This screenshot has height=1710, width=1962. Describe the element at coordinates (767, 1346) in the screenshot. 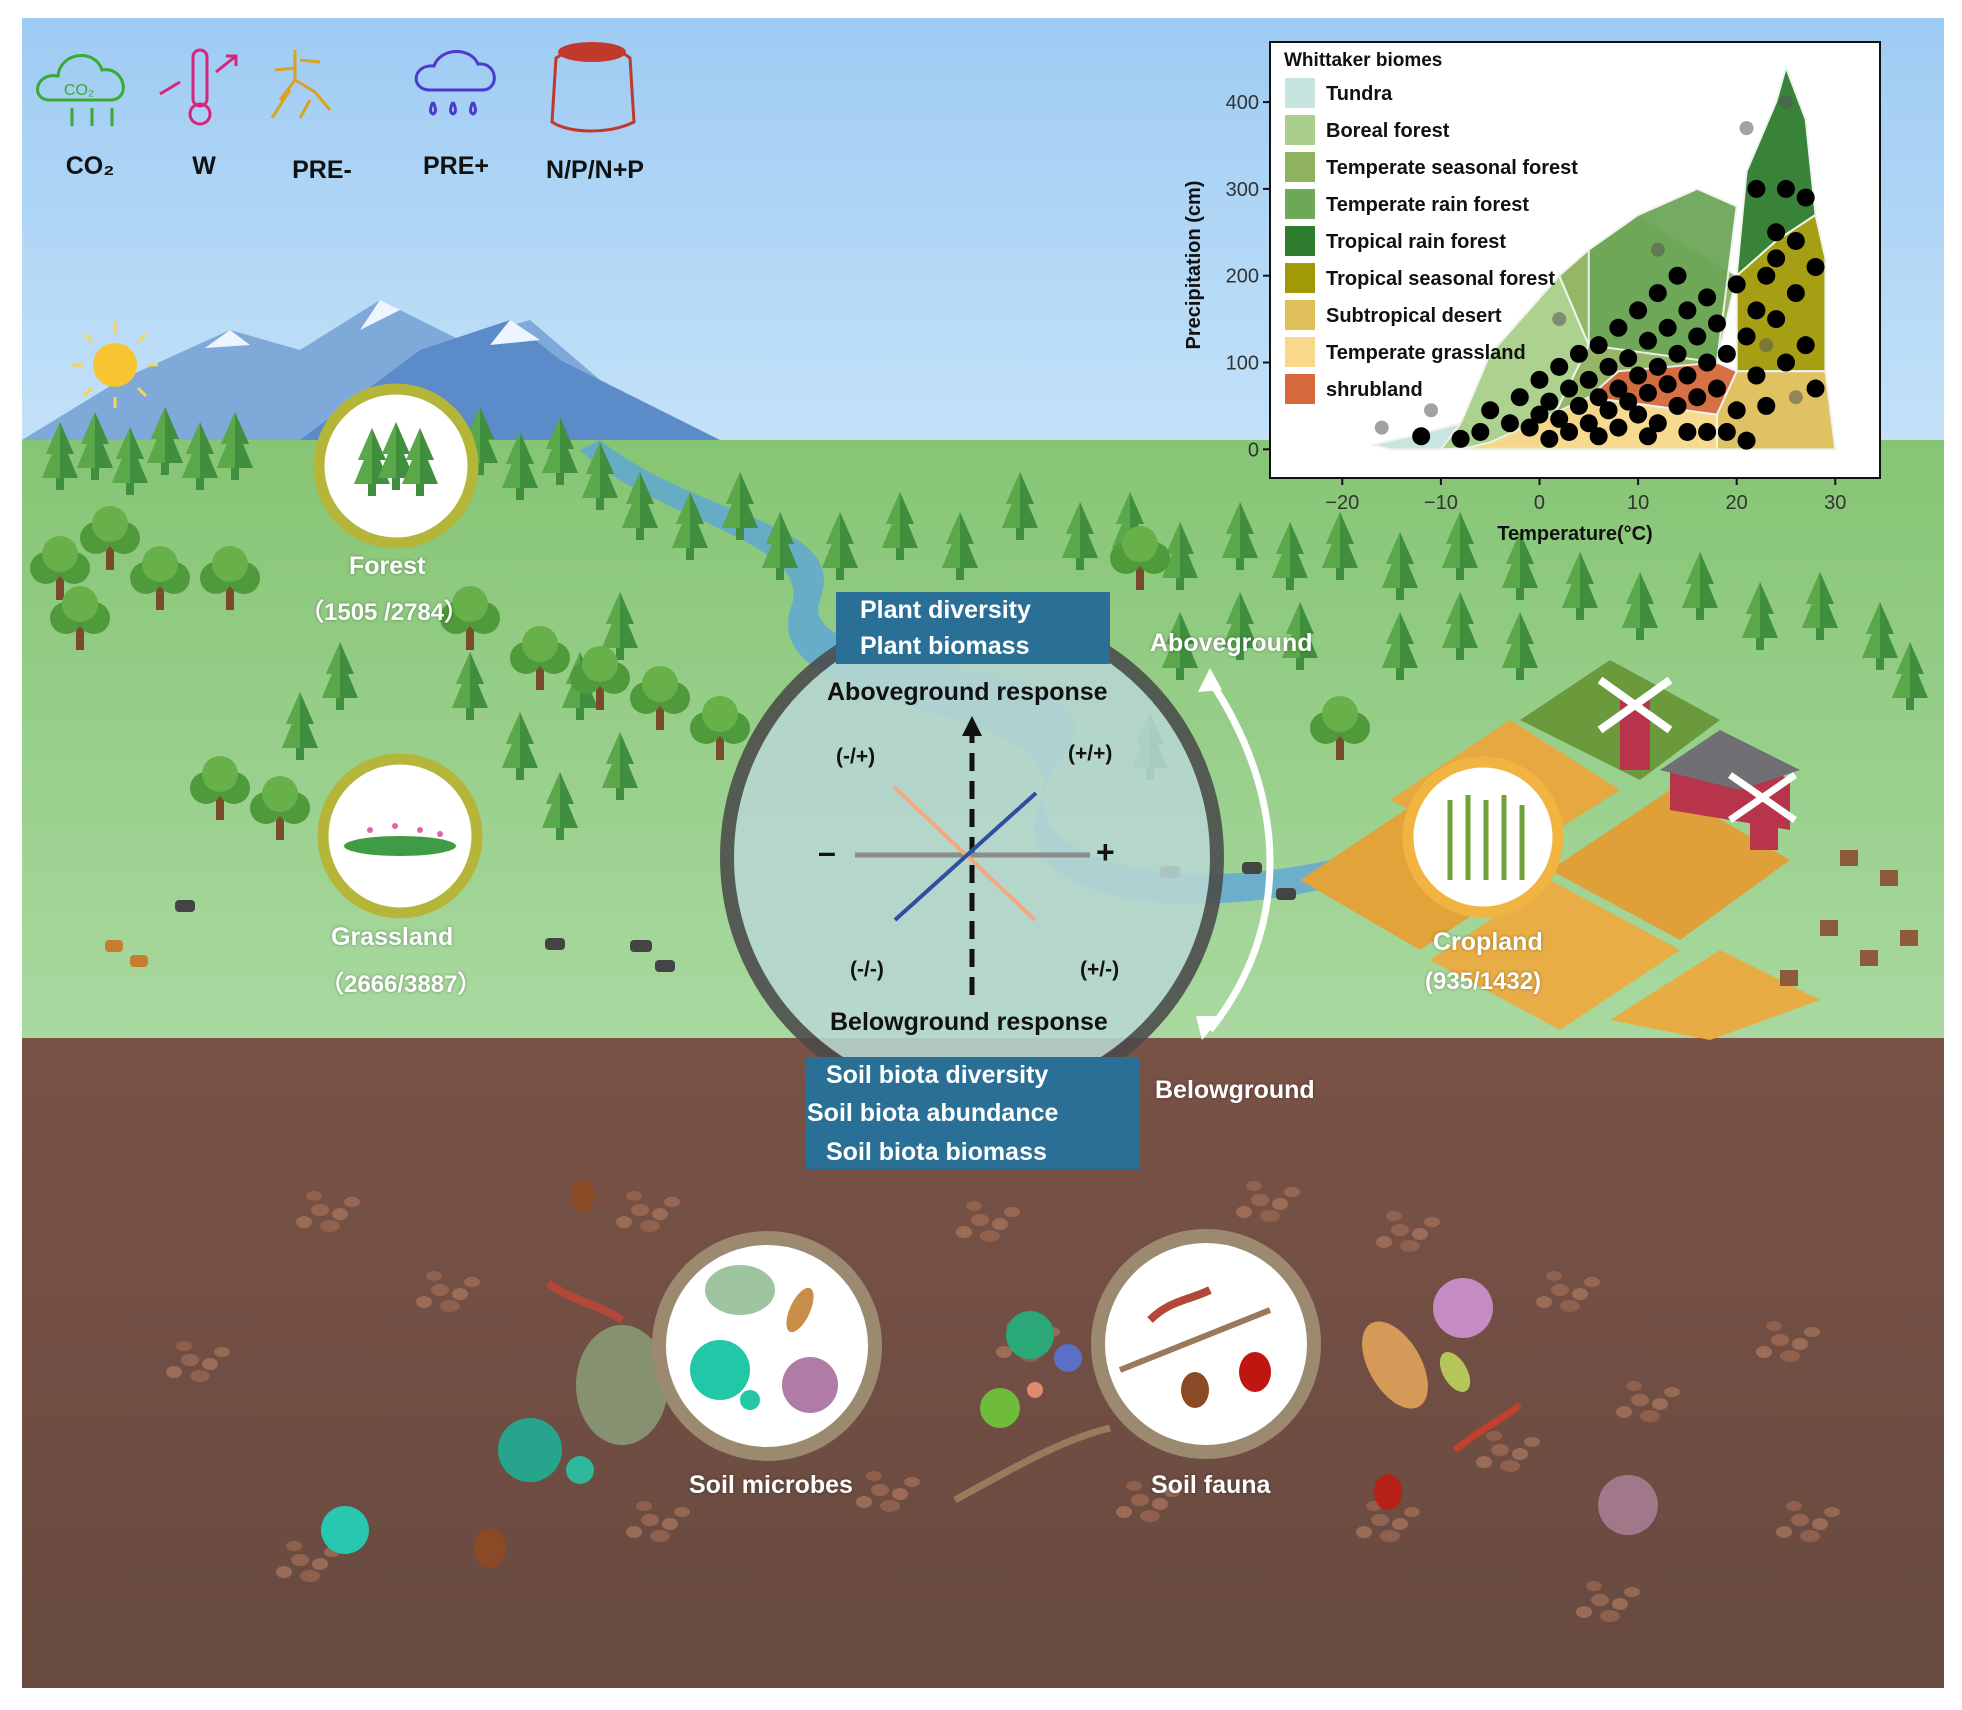

I see `soil-microbes-badge` at that location.